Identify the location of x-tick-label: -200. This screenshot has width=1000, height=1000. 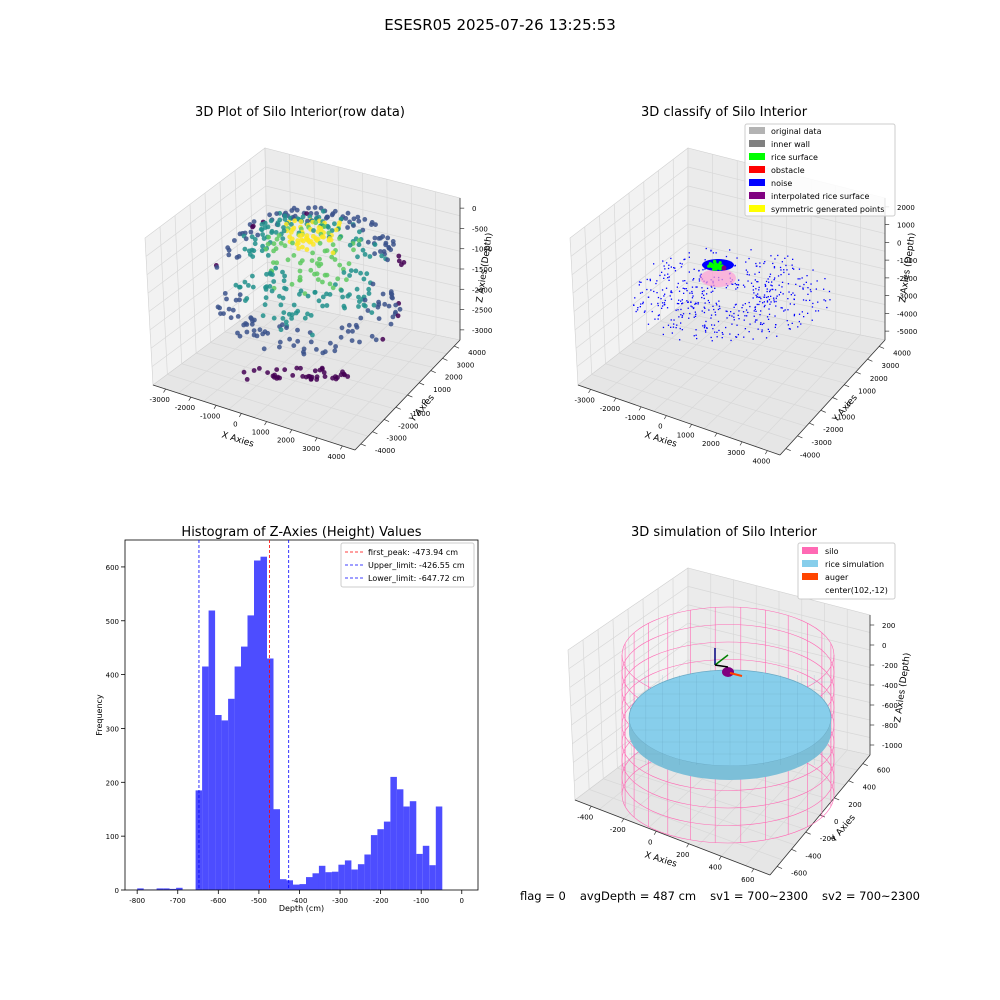
(381, 901).